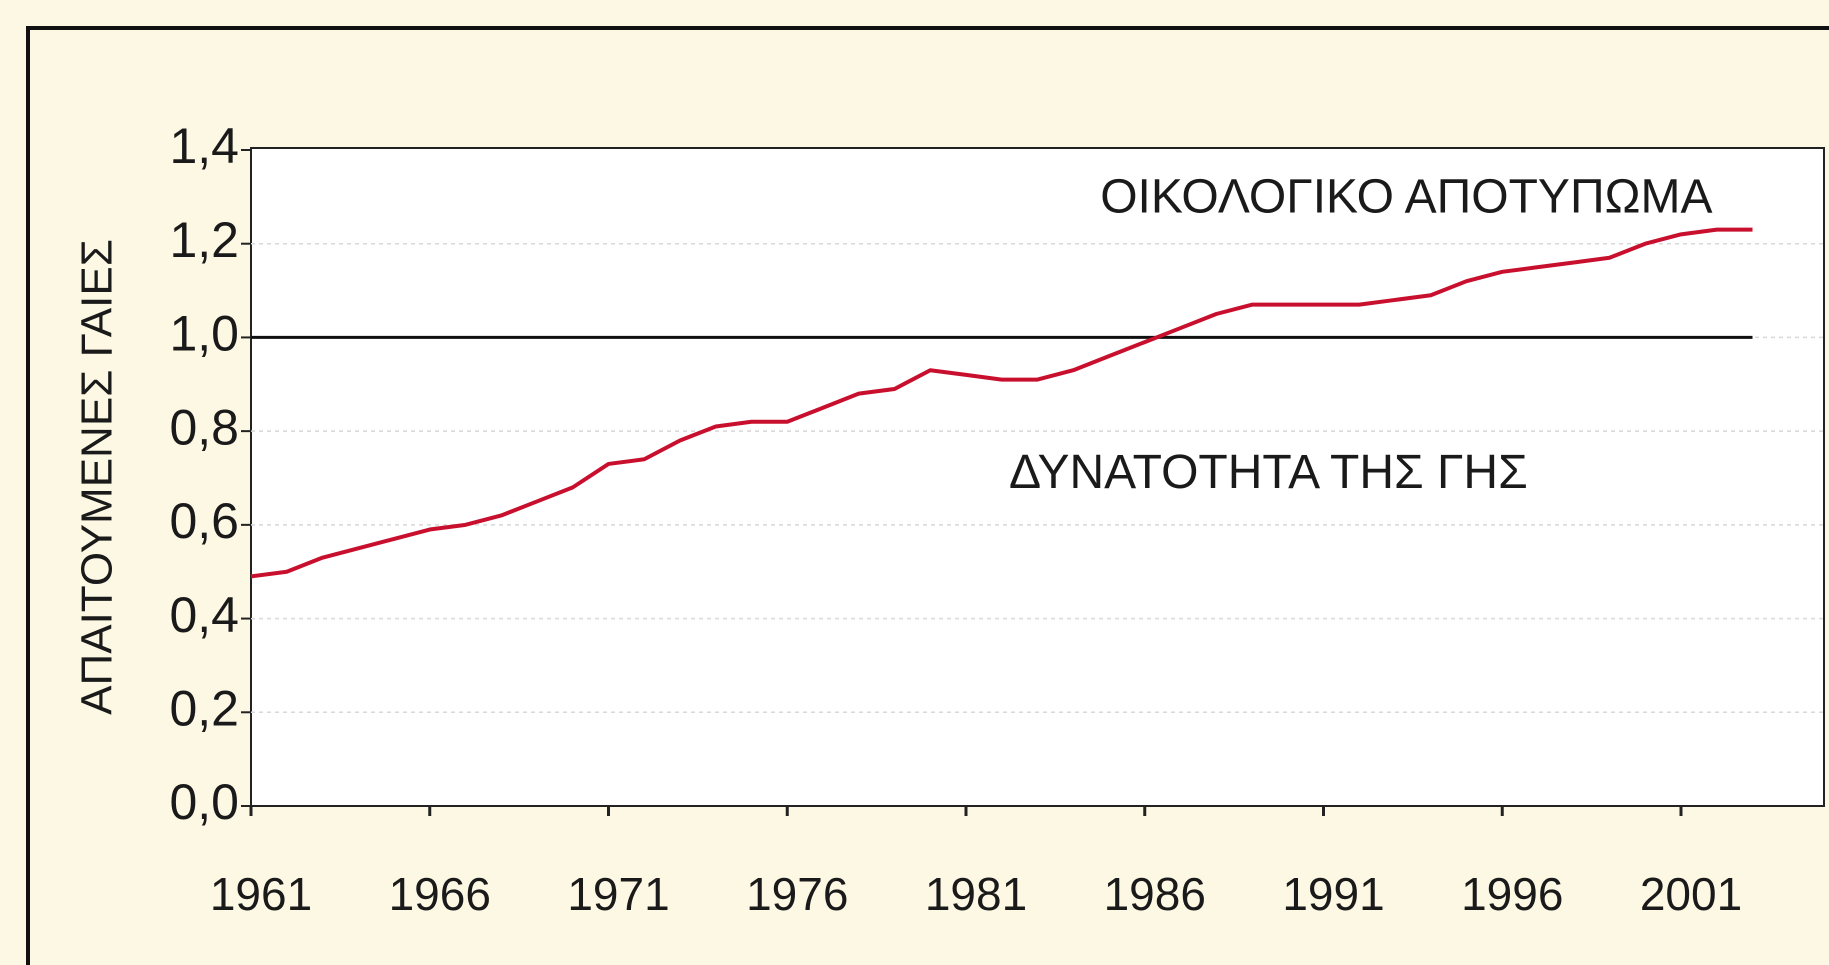  What do you see at coordinates (204, 615) in the screenshot?
I see `y-tick-label: 0,4` at bounding box center [204, 615].